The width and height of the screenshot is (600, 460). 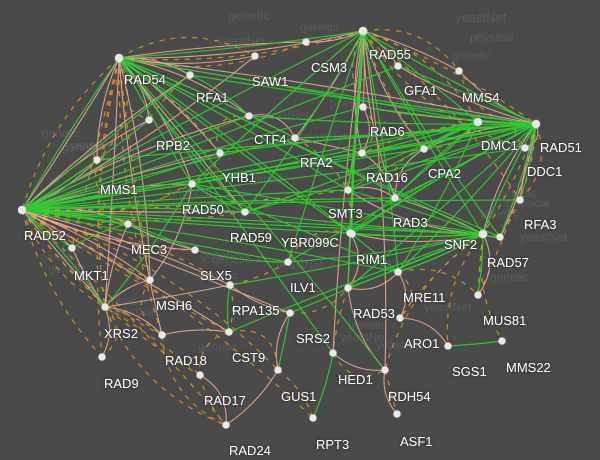 What do you see at coordinates (195, 250) in the screenshot?
I see `network-node-slx5` at bounding box center [195, 250].